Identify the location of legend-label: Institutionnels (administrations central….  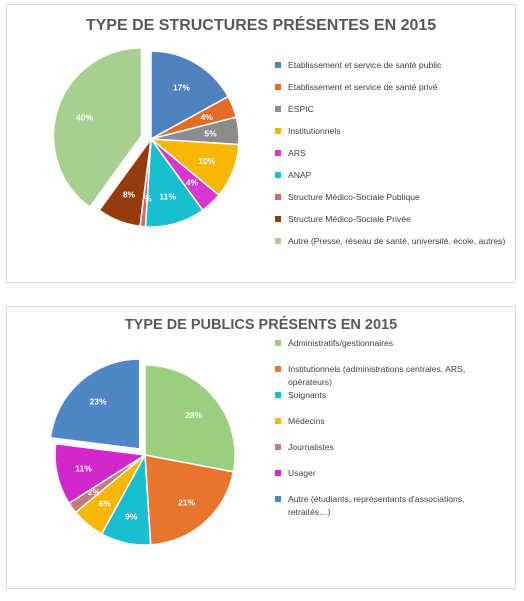
(377, 375).